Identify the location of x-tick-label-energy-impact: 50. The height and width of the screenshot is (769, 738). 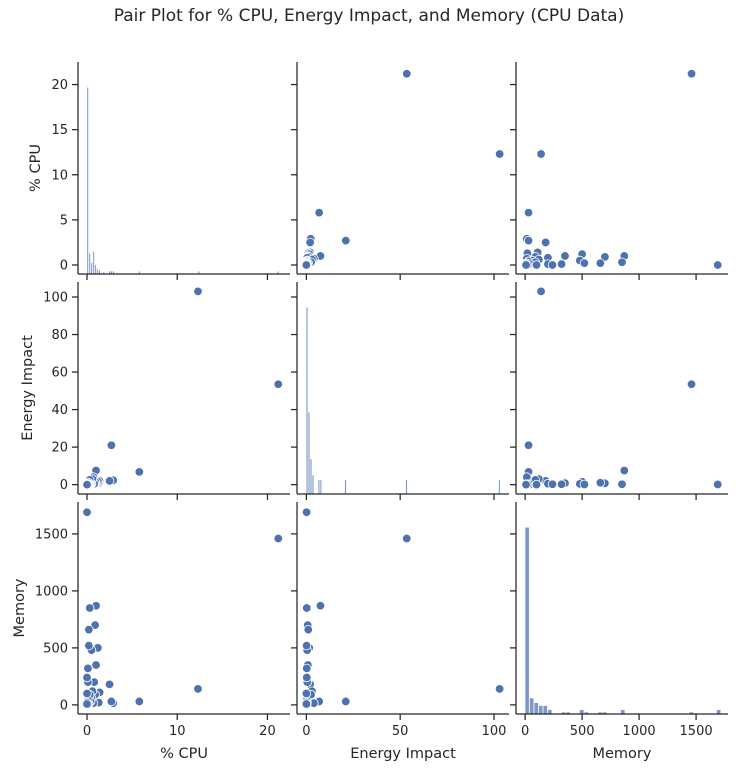
(400, 731).